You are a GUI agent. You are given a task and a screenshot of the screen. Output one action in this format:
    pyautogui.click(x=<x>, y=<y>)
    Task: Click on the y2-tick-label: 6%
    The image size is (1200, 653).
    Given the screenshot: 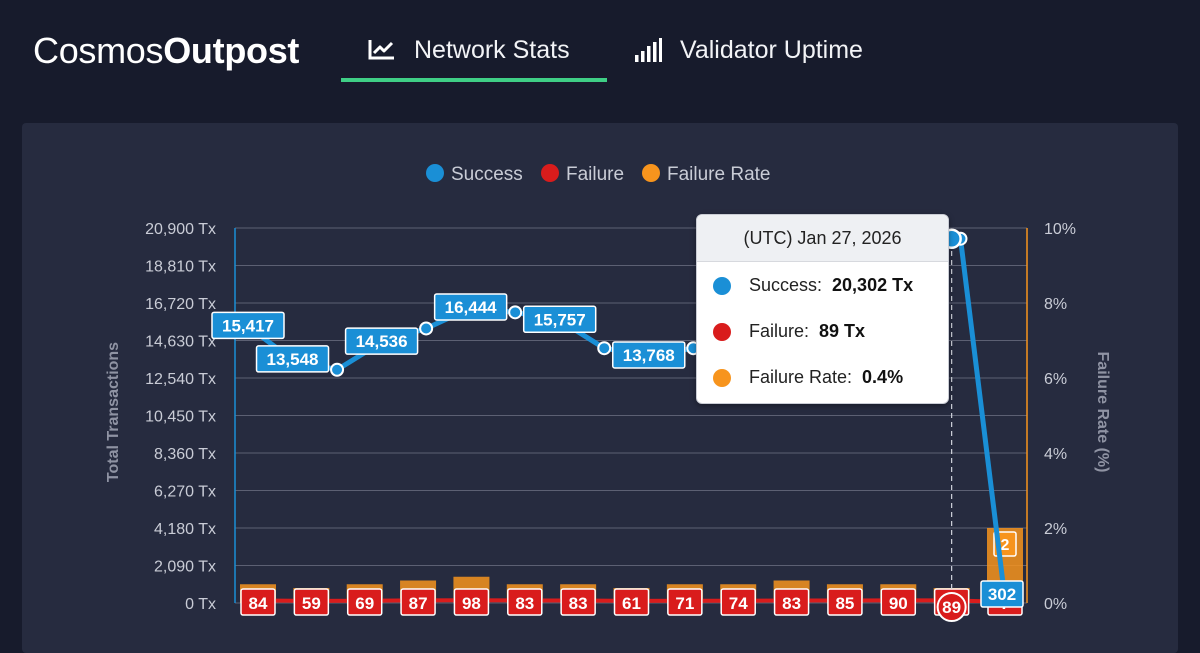 What is the action you would take?
    pyautogui.click(x=1055, y=379)
    